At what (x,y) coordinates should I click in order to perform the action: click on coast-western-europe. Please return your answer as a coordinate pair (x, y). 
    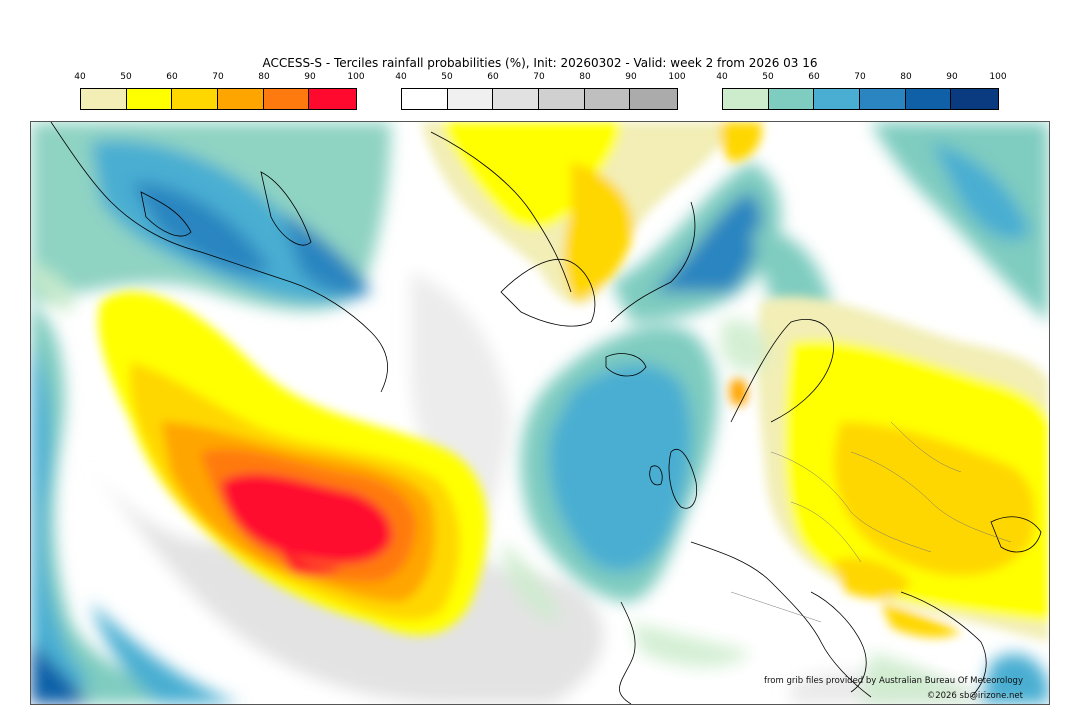
    Looking at the image, I should click on (781, 619).